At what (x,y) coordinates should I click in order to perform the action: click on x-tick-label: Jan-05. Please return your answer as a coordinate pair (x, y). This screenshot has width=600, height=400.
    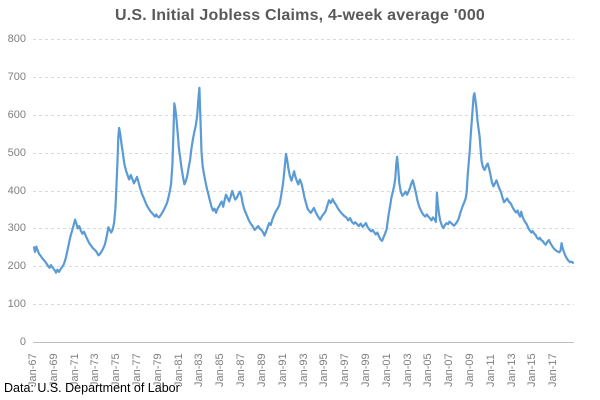
    Looking at the image, I should click on (428, 370).